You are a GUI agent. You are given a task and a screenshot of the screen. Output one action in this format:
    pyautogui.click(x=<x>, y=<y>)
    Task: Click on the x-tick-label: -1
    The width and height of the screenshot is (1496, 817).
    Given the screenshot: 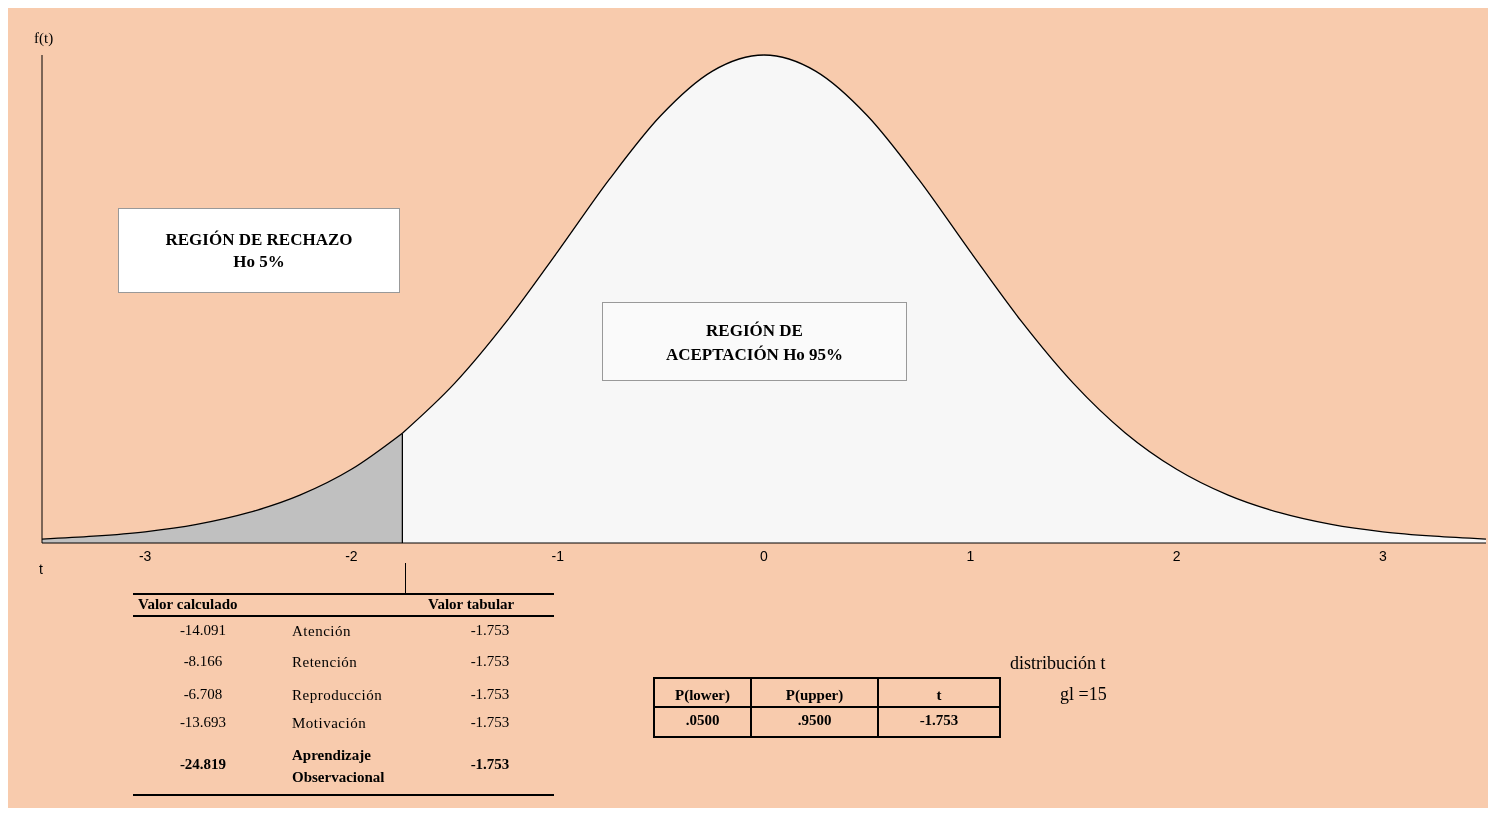 What is the action you would take?
    pyautogui.click(x=558, y=555)
    